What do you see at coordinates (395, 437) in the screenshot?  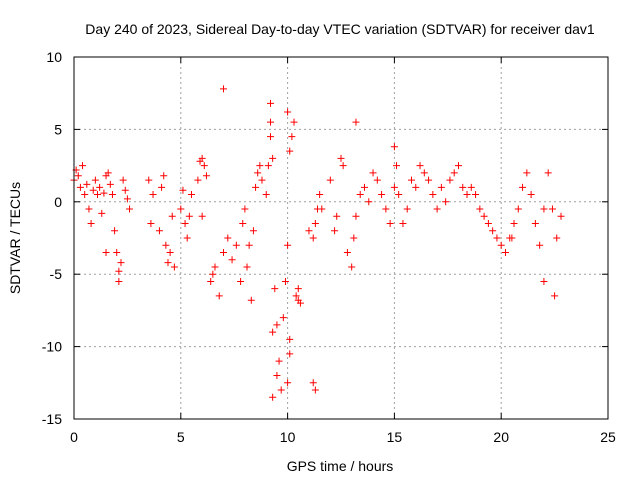 I see `x-tick-label: 15` at bounding box center [395, 437].